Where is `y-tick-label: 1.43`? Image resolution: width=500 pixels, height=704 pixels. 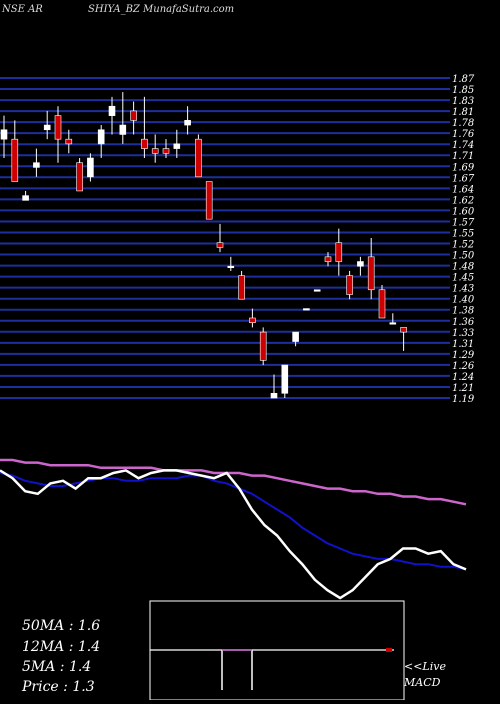 y-tick-label: 1.43 is located at coordinates (463, 289).